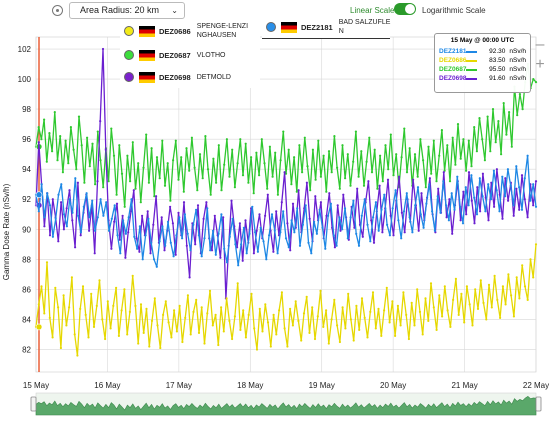  What do you see at coordinates (286, 404) in the screenshot?
I see `range-navigator` at bounding box center [286, 404].